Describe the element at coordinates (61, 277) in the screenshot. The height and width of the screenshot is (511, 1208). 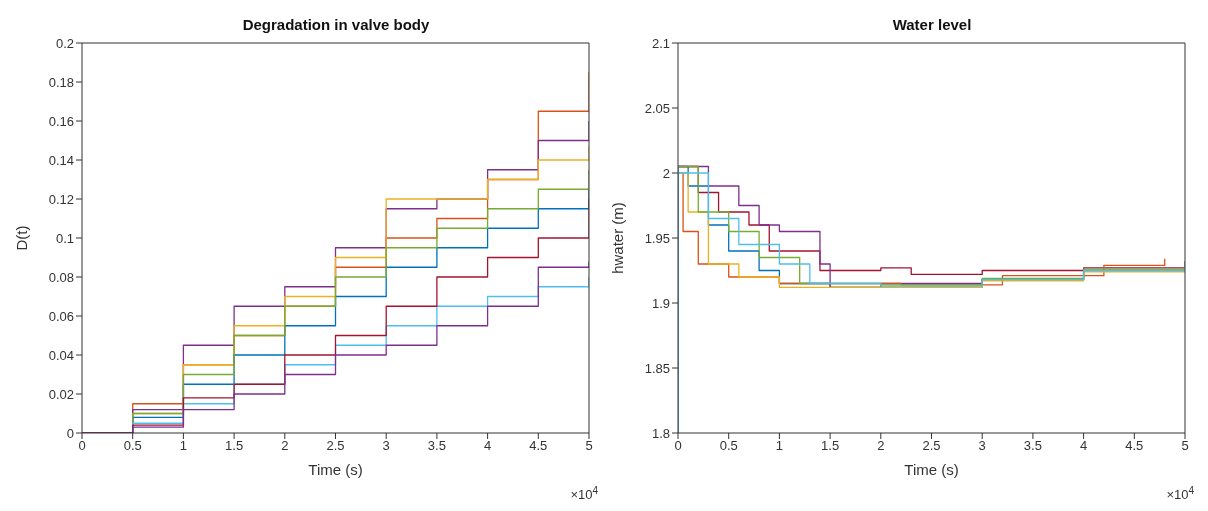
I see `y-tick-label: 0.08` at that location.